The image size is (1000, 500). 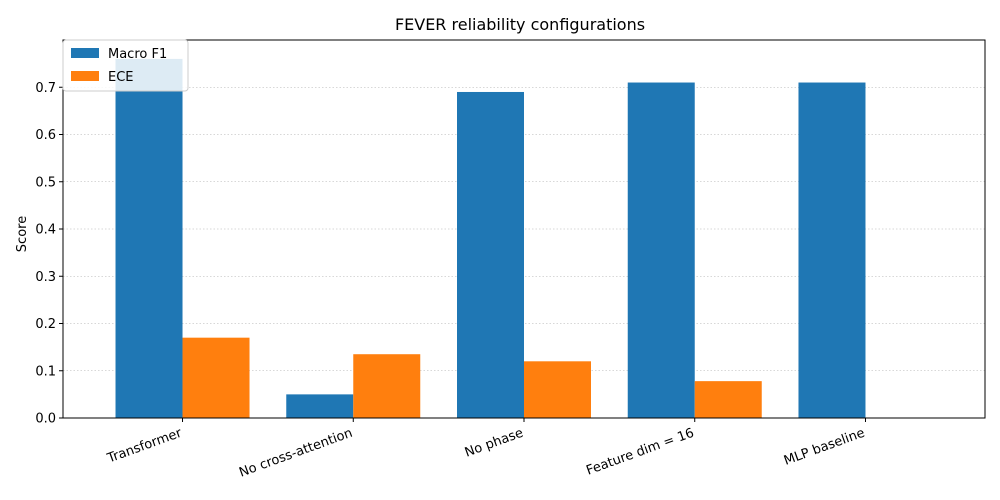 I want to click on y-ticks: 0.0 0.1 0.2 0.3 0.4 0.5 0.6 0.7, so click(x=49, y=254).